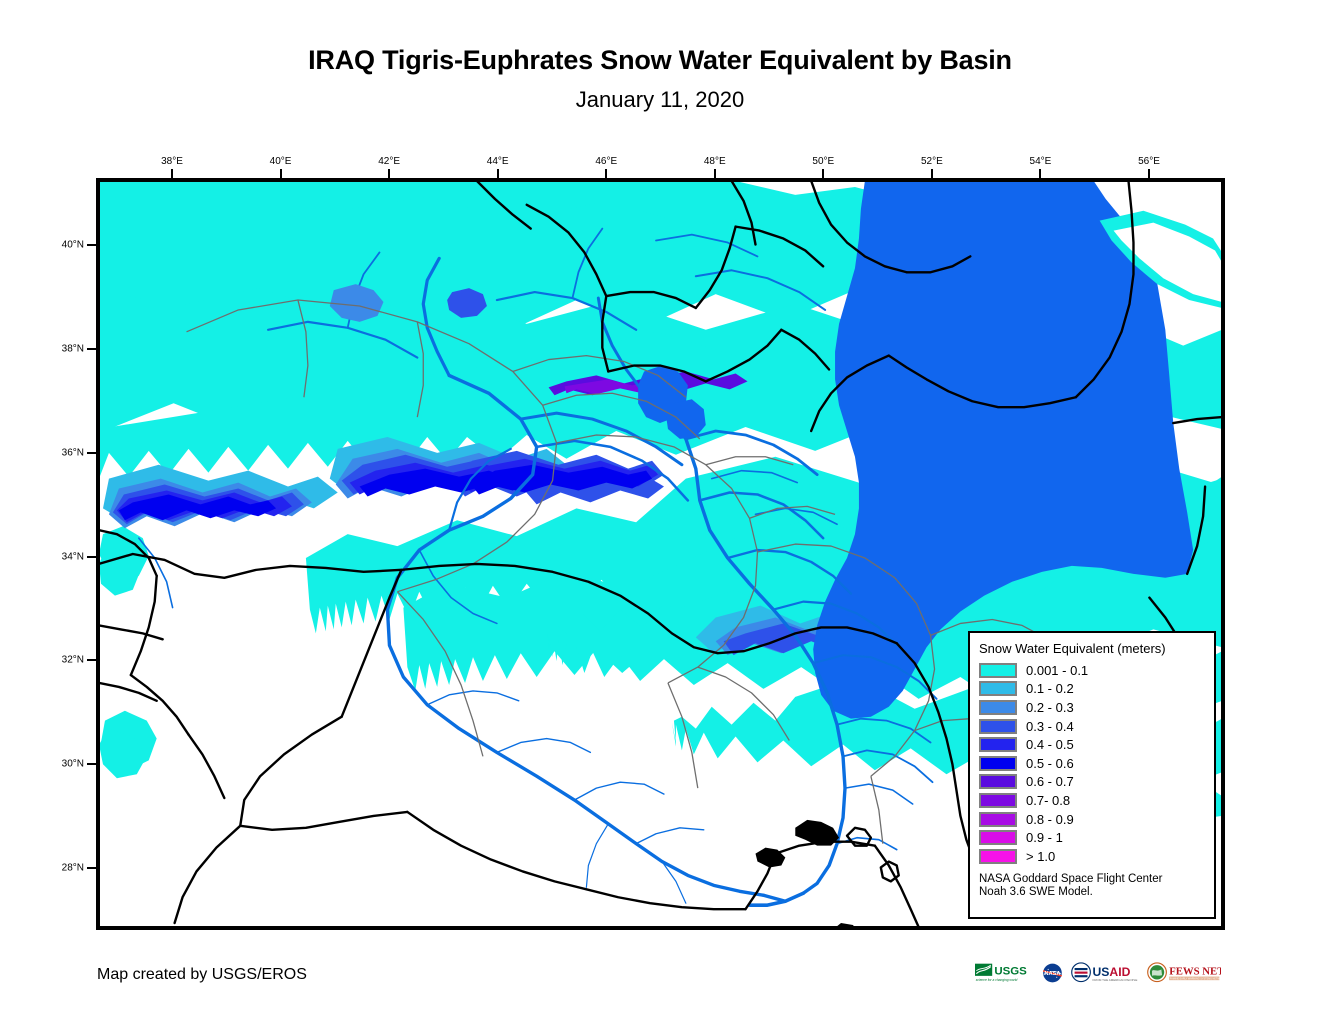 Image resolution: width=1320 pixels, height=1020 pixels. What do you see at coordinates (72, 660) in the screenshot?
I see `lat-tick-label: 32°N` at bounding box center [72, 660].